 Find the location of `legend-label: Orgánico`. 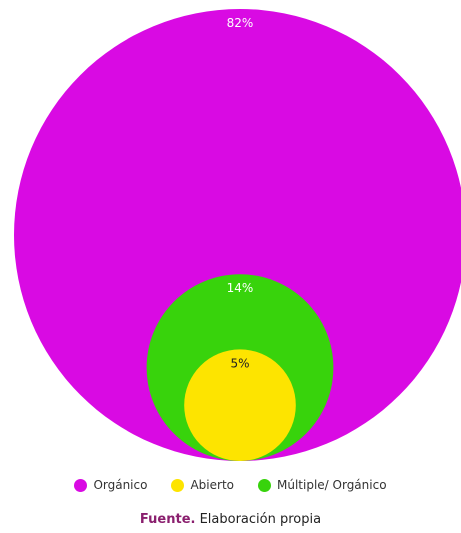

legend-label: Orgánico is located at coordinates (120, 485).